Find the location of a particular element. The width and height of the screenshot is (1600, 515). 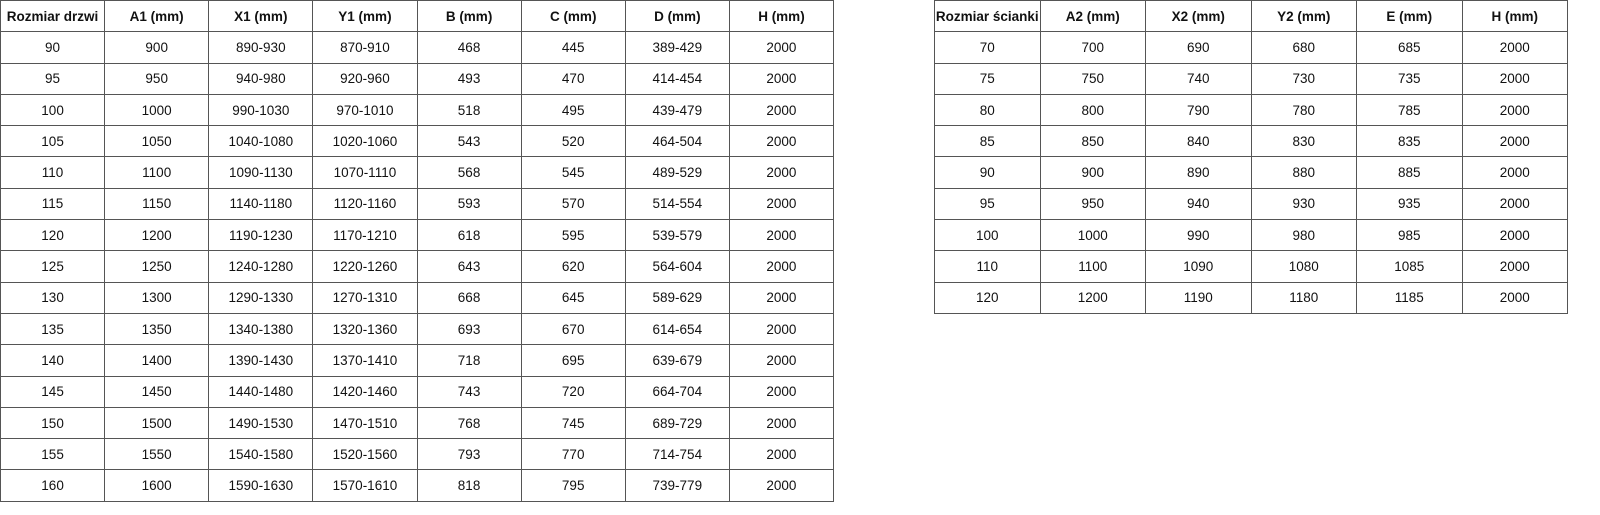

table-row: 100 1000 990 980 985 2000 is located at coordinates (1251, 235).